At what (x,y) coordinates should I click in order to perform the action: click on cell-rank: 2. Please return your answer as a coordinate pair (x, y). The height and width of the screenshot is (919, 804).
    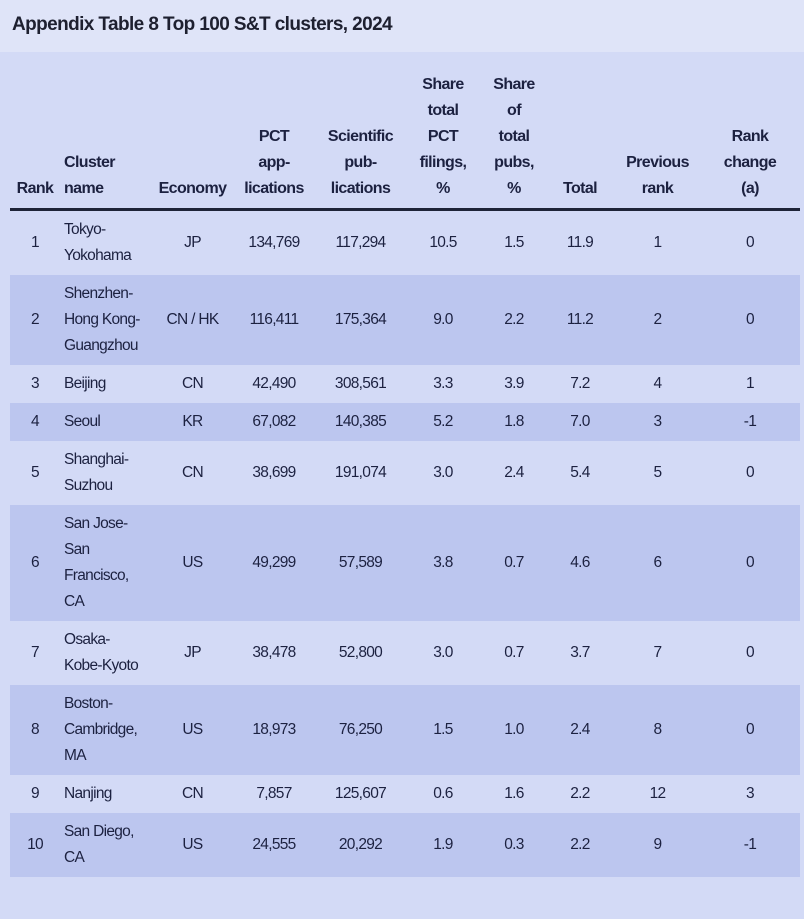
    Looking at the image, I should click on (35, 320).